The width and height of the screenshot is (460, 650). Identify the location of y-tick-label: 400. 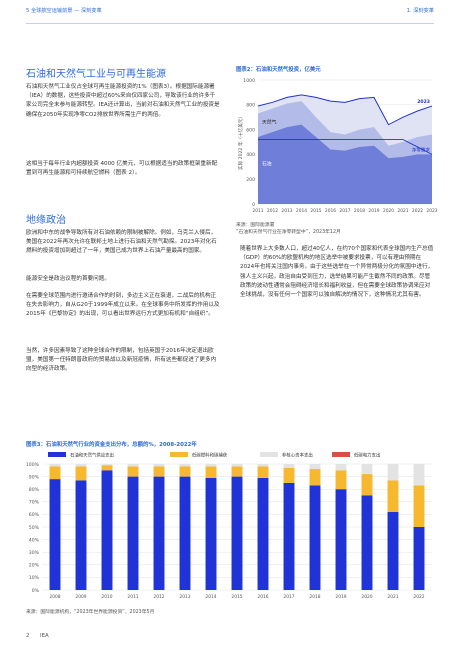
(250, 155).